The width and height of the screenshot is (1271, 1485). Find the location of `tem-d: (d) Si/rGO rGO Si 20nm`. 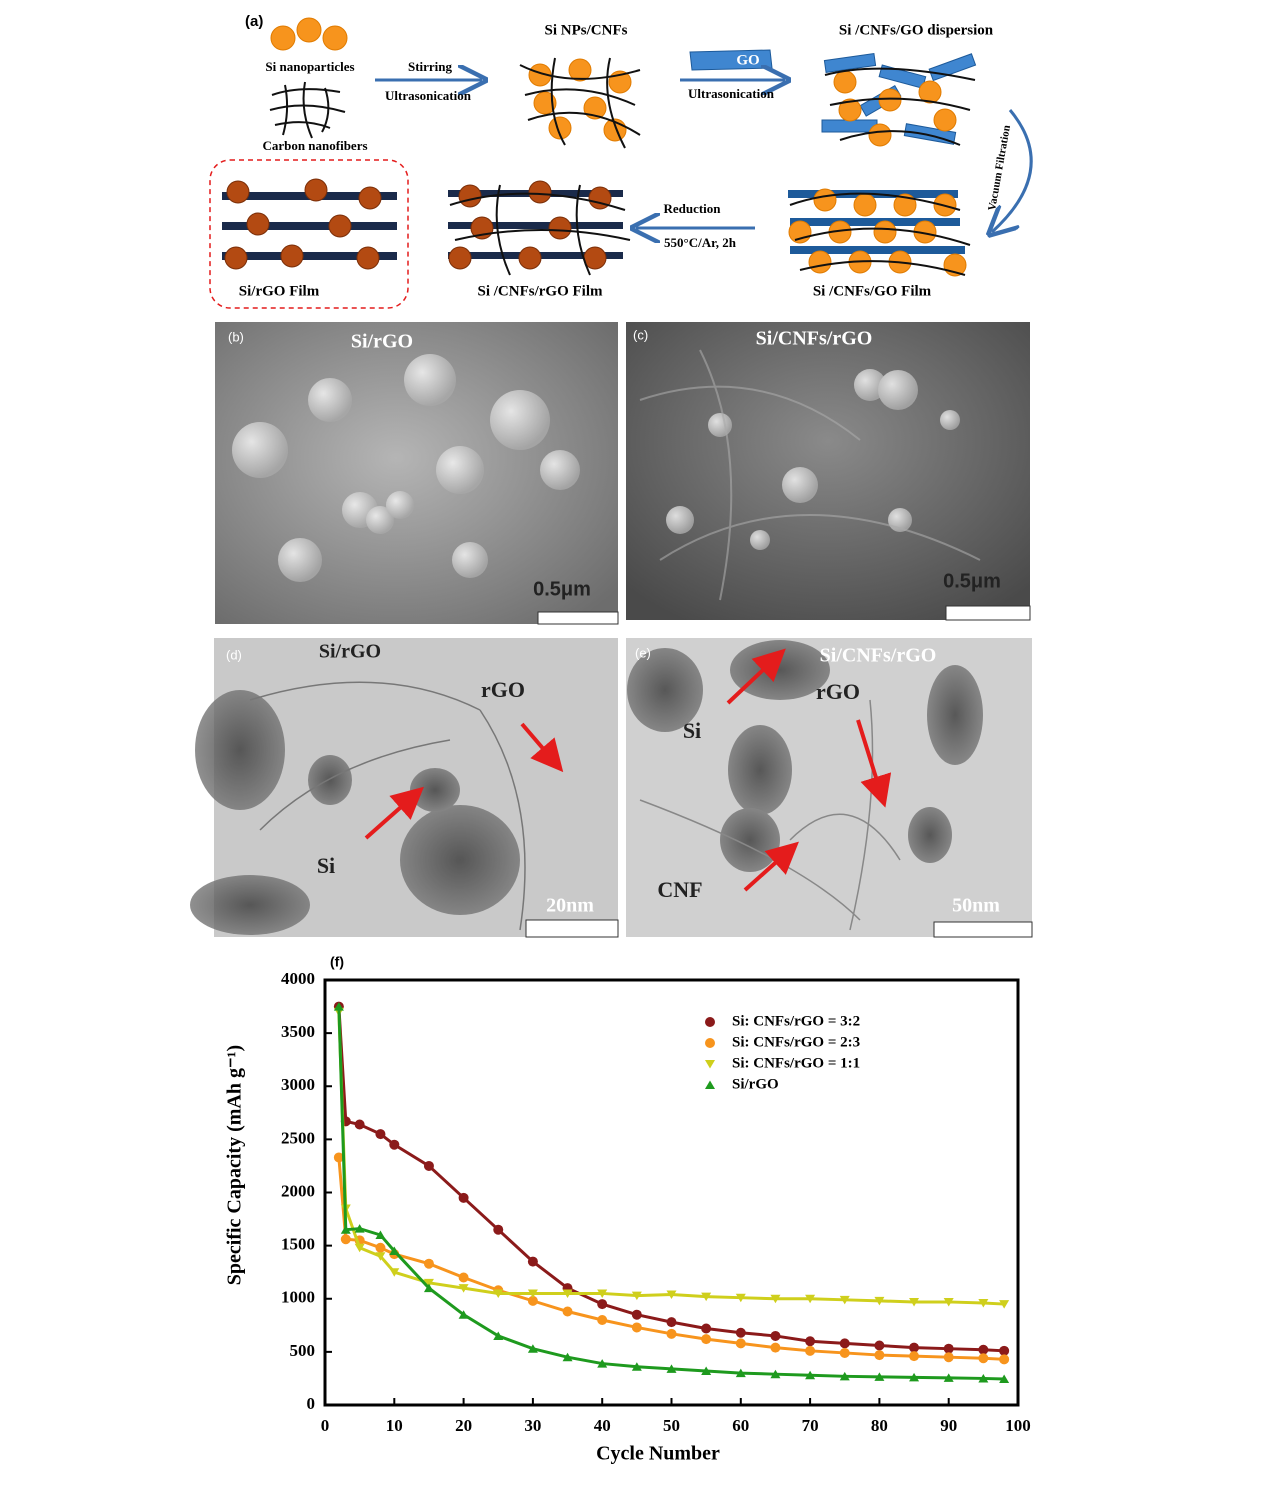

tem-d: (d) Si/rGO rGO Si 20nm is located at coordinates (404, 788).